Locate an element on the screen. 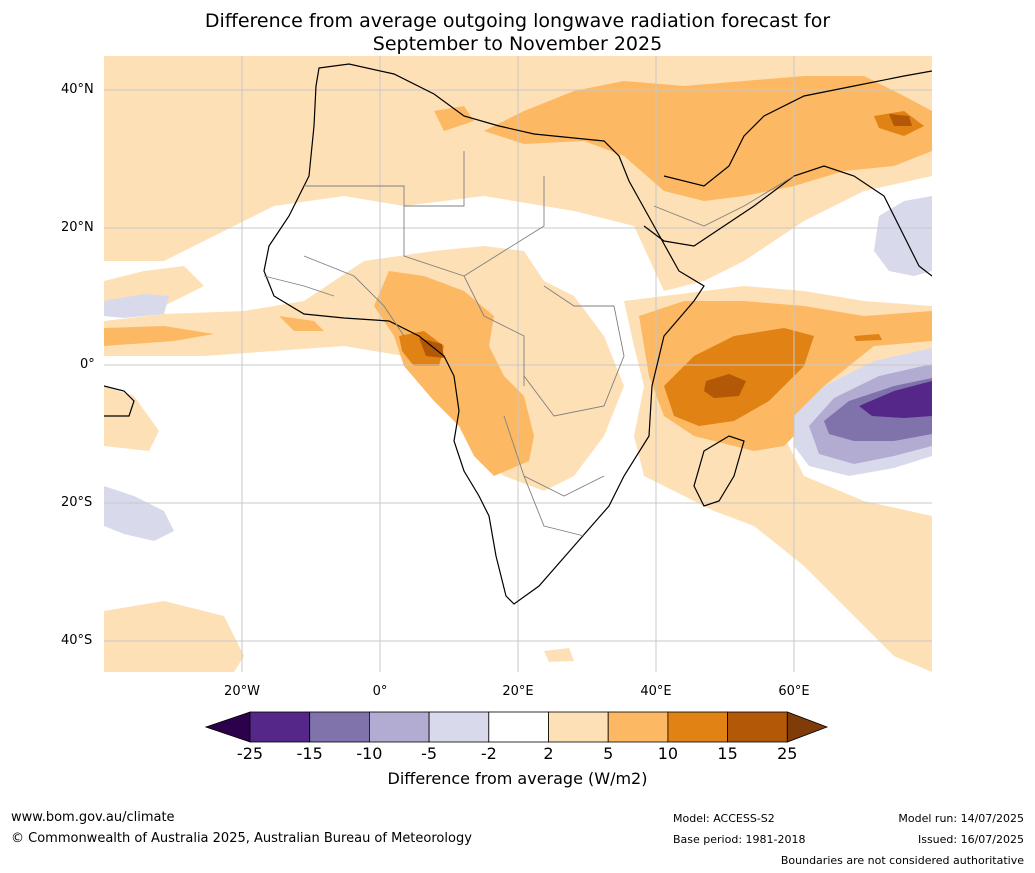 The height and width of the screenshot is (873, 1035). lat-label-20n: 20°N is located at coordinates (77, 227).